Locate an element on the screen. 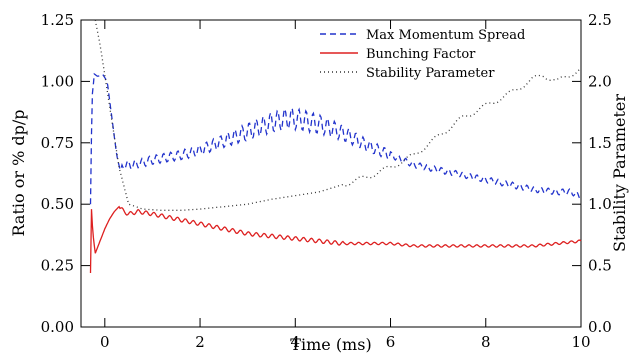 This screenshot has width=635, height=355. y-right-tick-label: 0.0 is located at coordinates (600, 327).